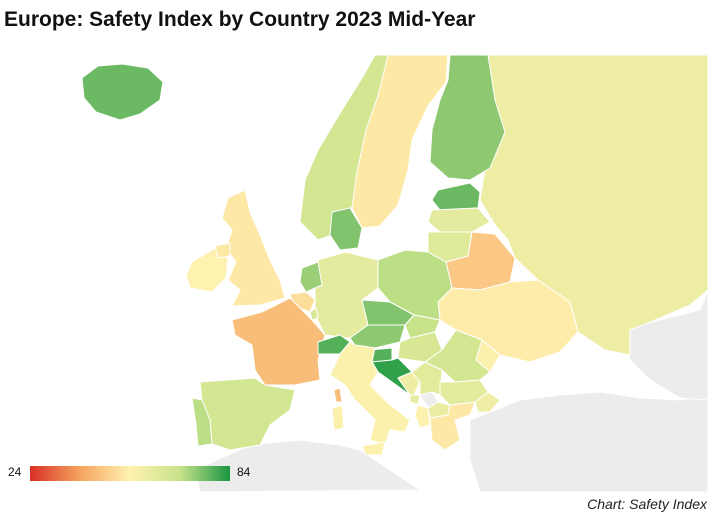 This screenshot has height=520, width=715. What do you see at coordinates (308, 465) in the screenshot?
I see `north-africa` at bounding box center [308, 465].